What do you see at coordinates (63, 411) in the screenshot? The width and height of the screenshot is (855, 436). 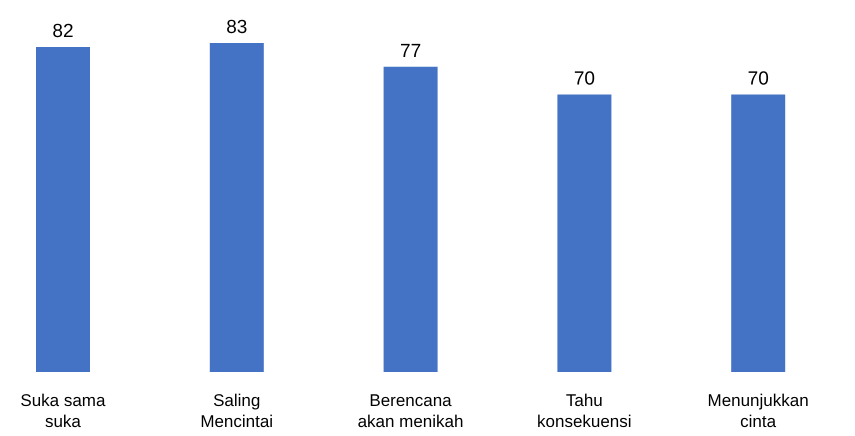 I see `x-tick-label: Suka sama suka` at bounding box center [63, 411].